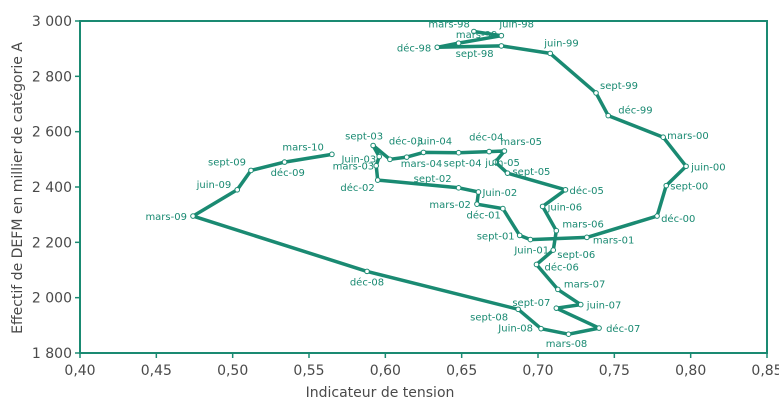 This screenshot has width=779, height=406. I want to click on y-tick-label: 2 200, so click(52, 243).